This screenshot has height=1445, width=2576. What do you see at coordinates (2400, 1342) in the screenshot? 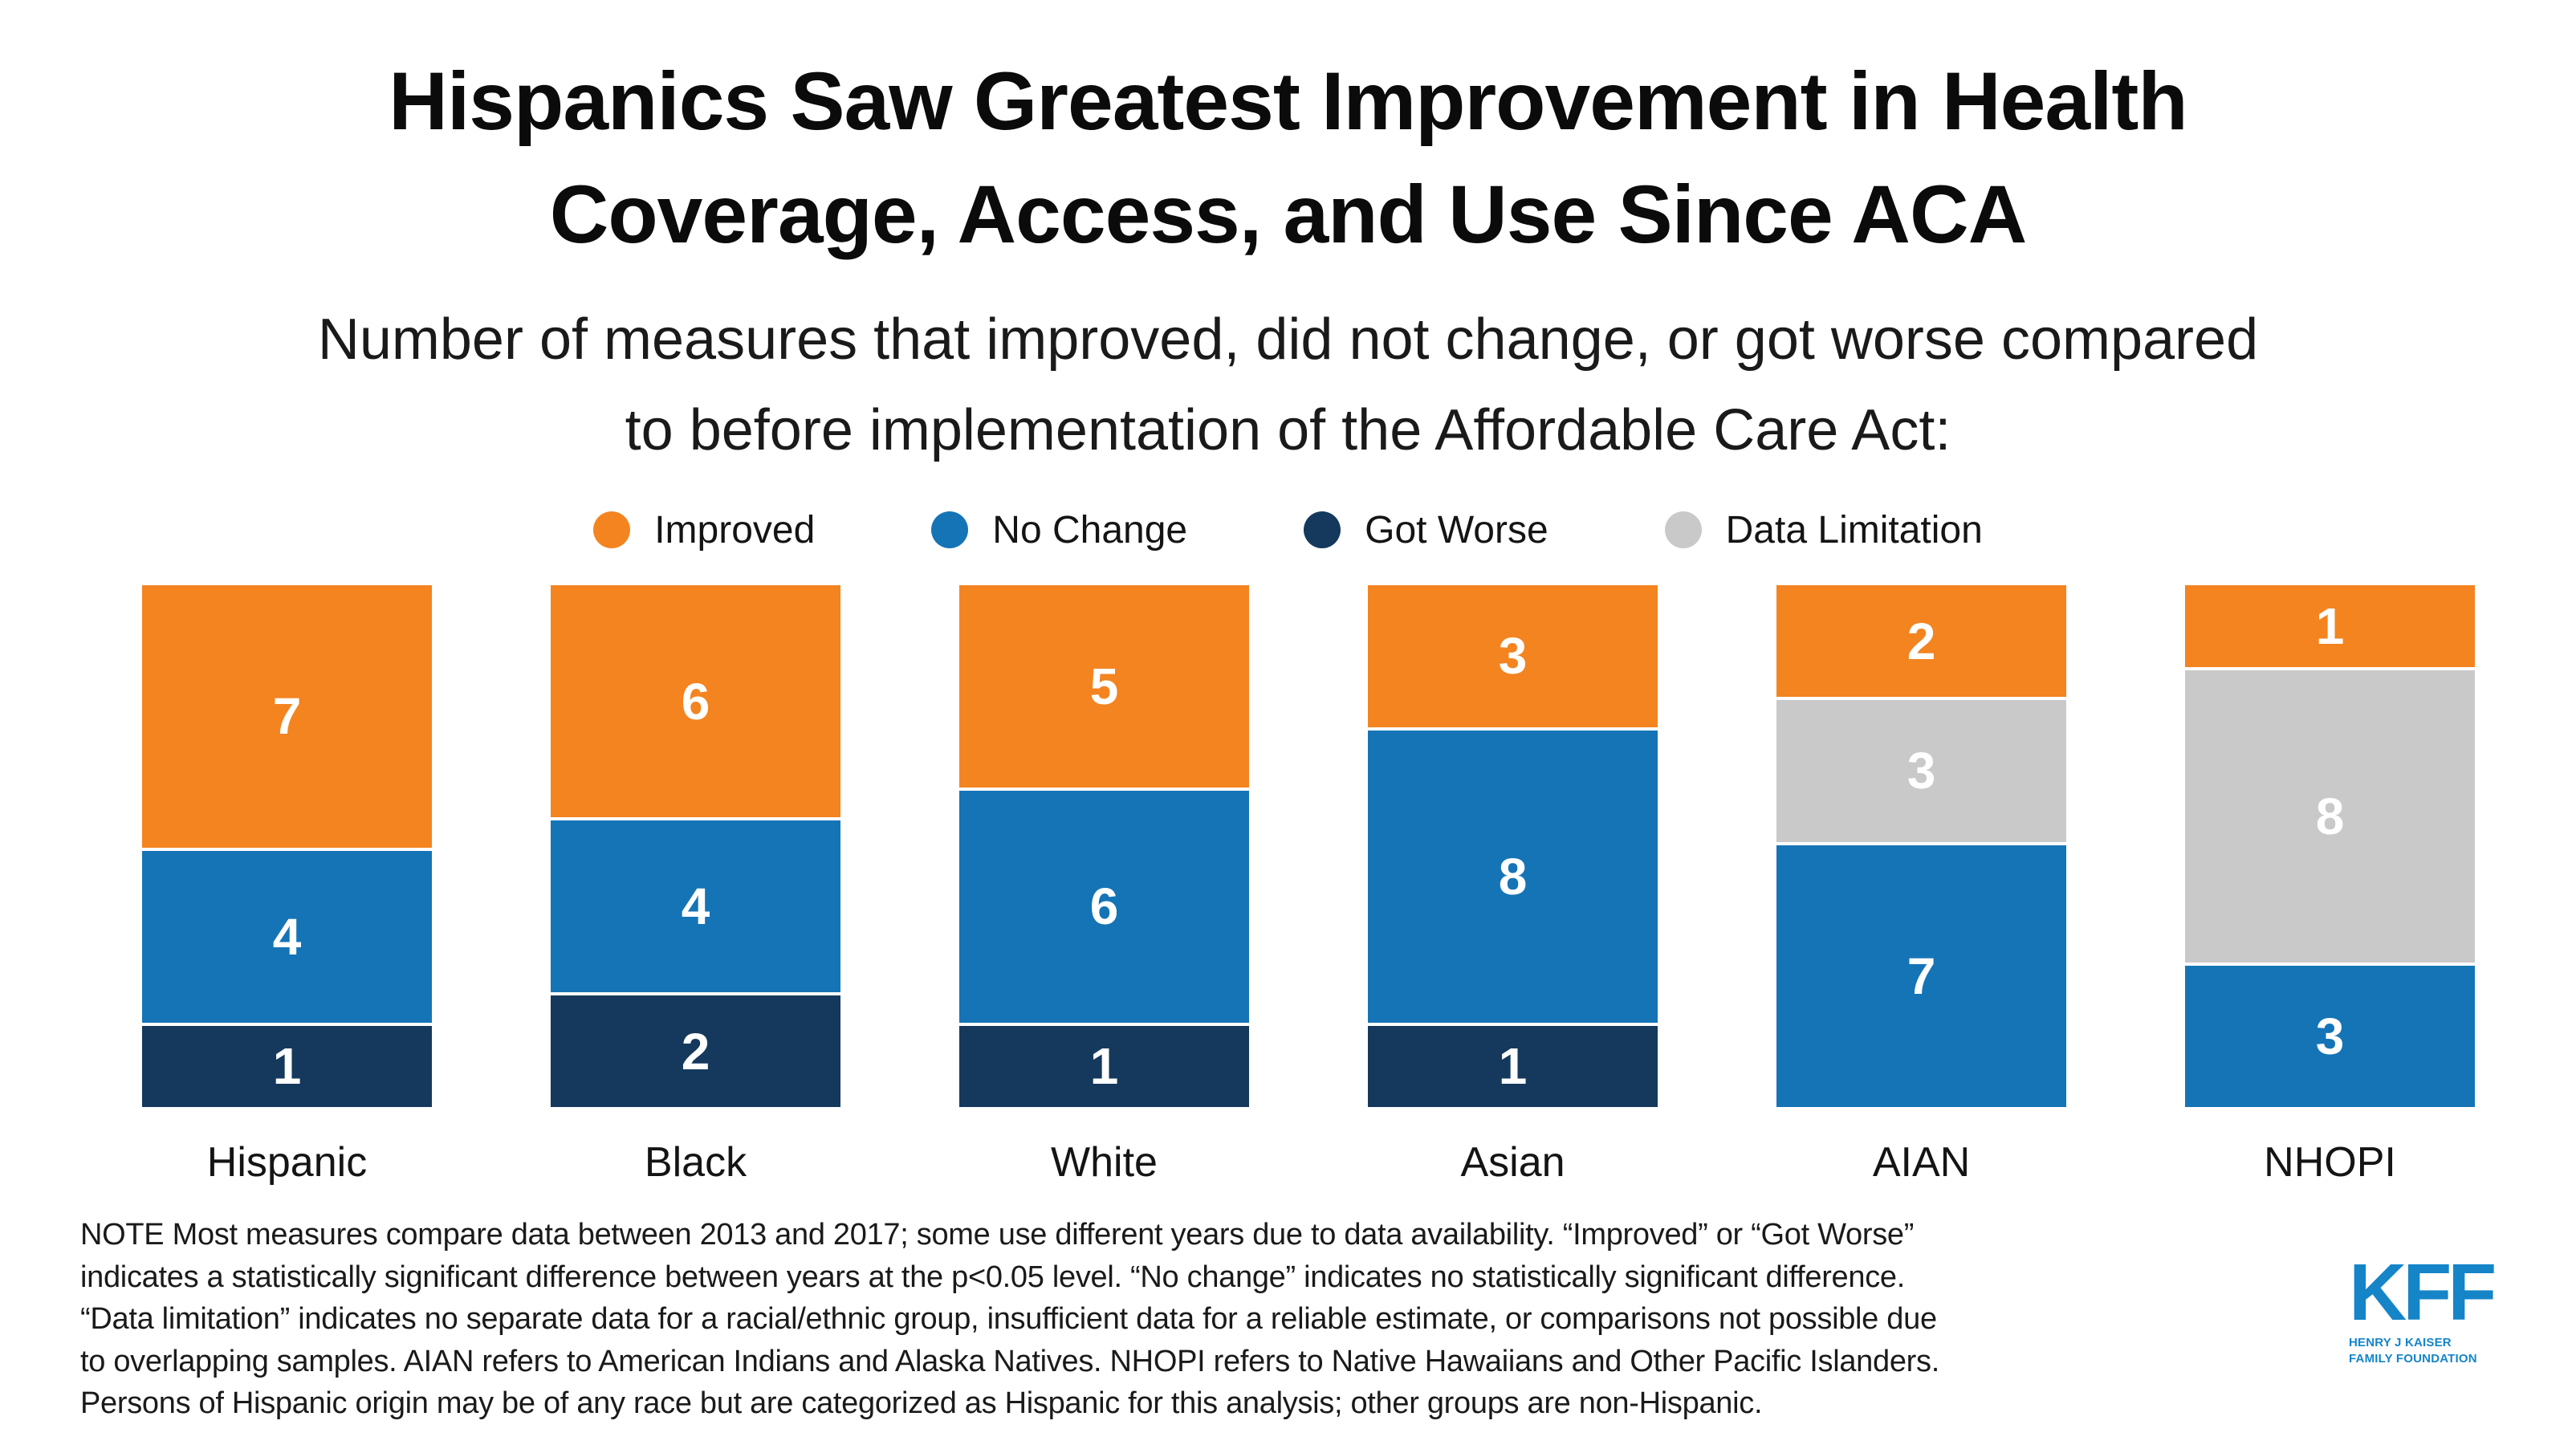
I see `kff-logo-subline-1: HENRY J KAISER` at bounding box center [2400, 1342].